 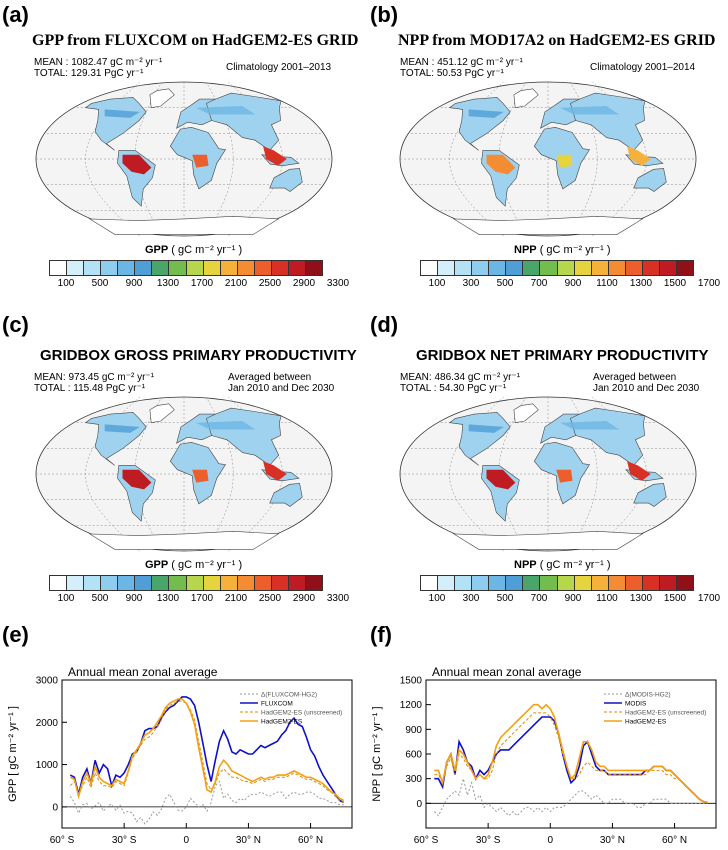 I want to click on x-tick-label: 30° N, so click(x=248, y=840).